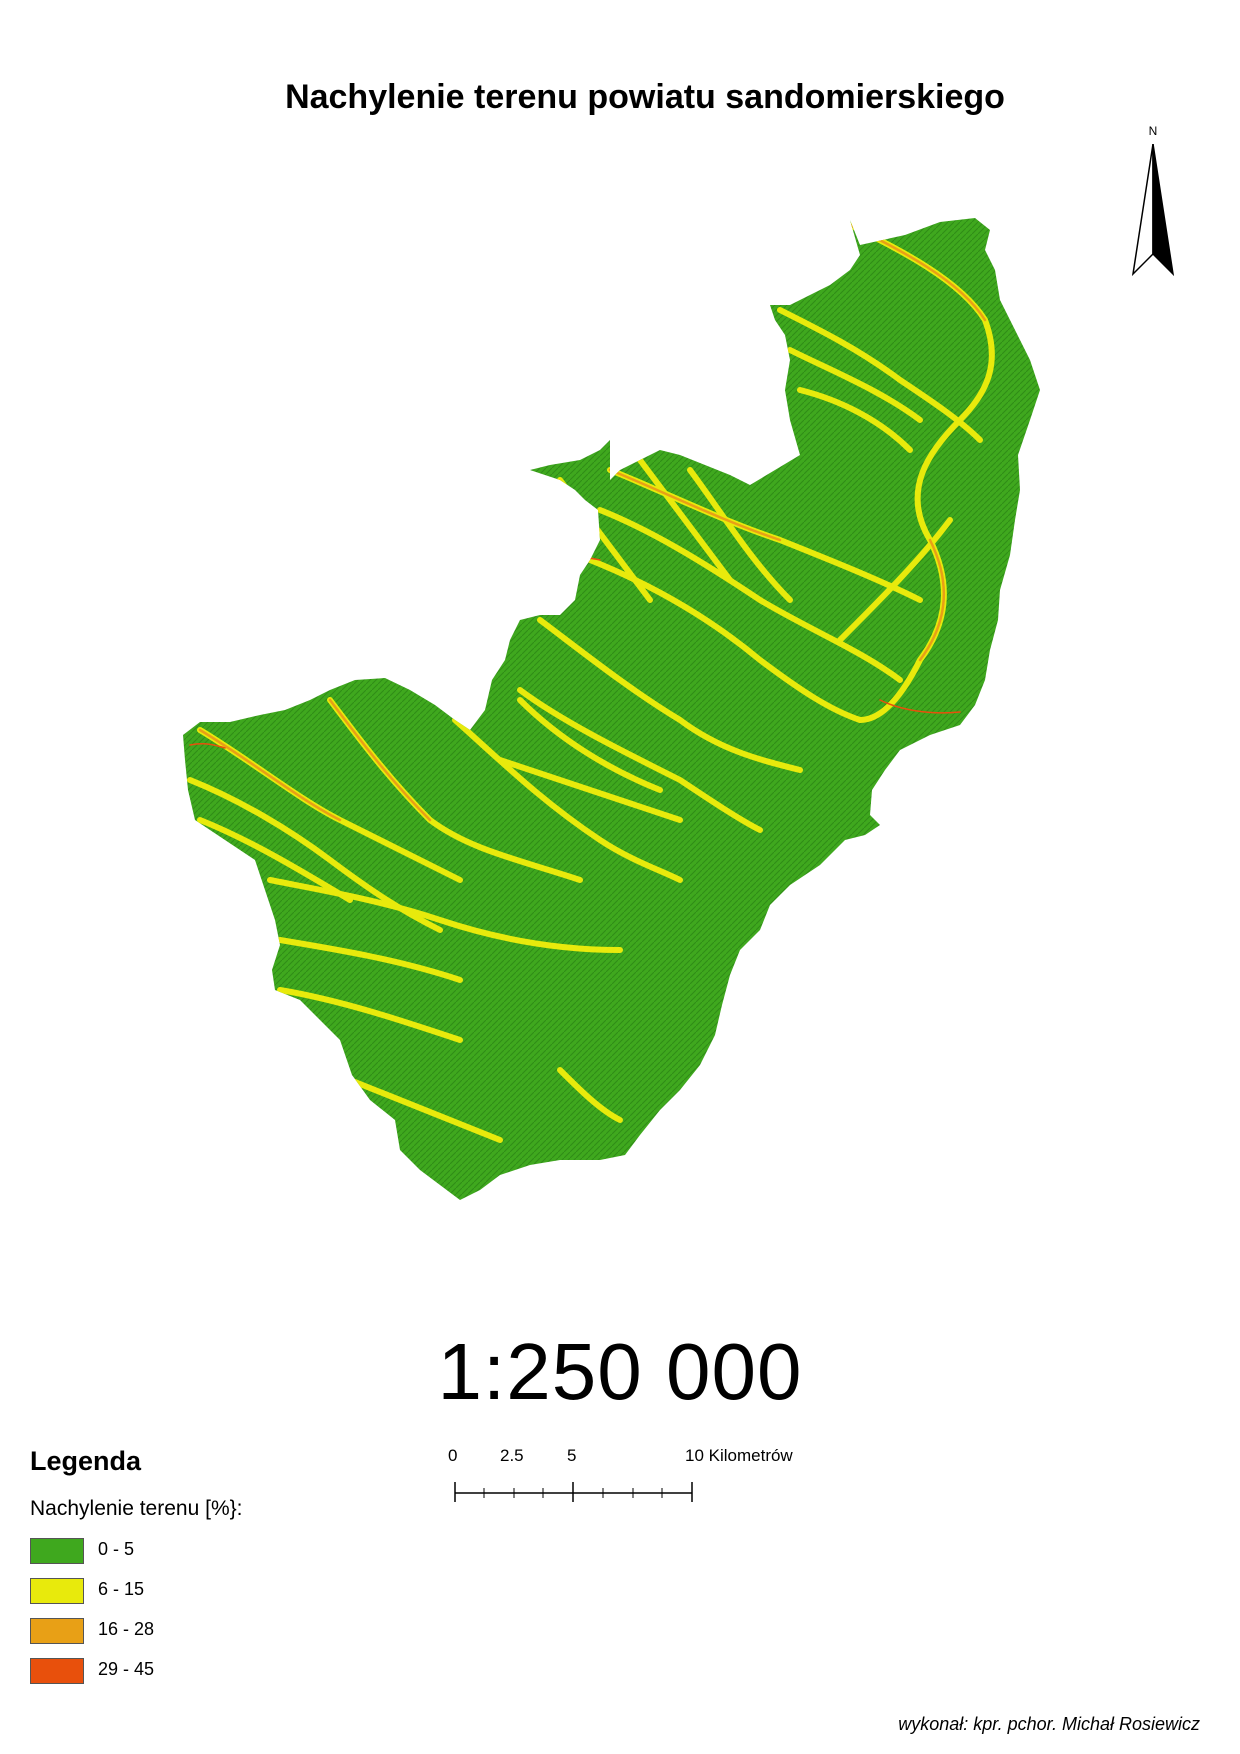 Image resolution: width=1240 pixels, height=1754 pixels. Describe the element at coordinates (160, 1678) in the screenshot. I see `legend-item: 29 - 45` at that location.